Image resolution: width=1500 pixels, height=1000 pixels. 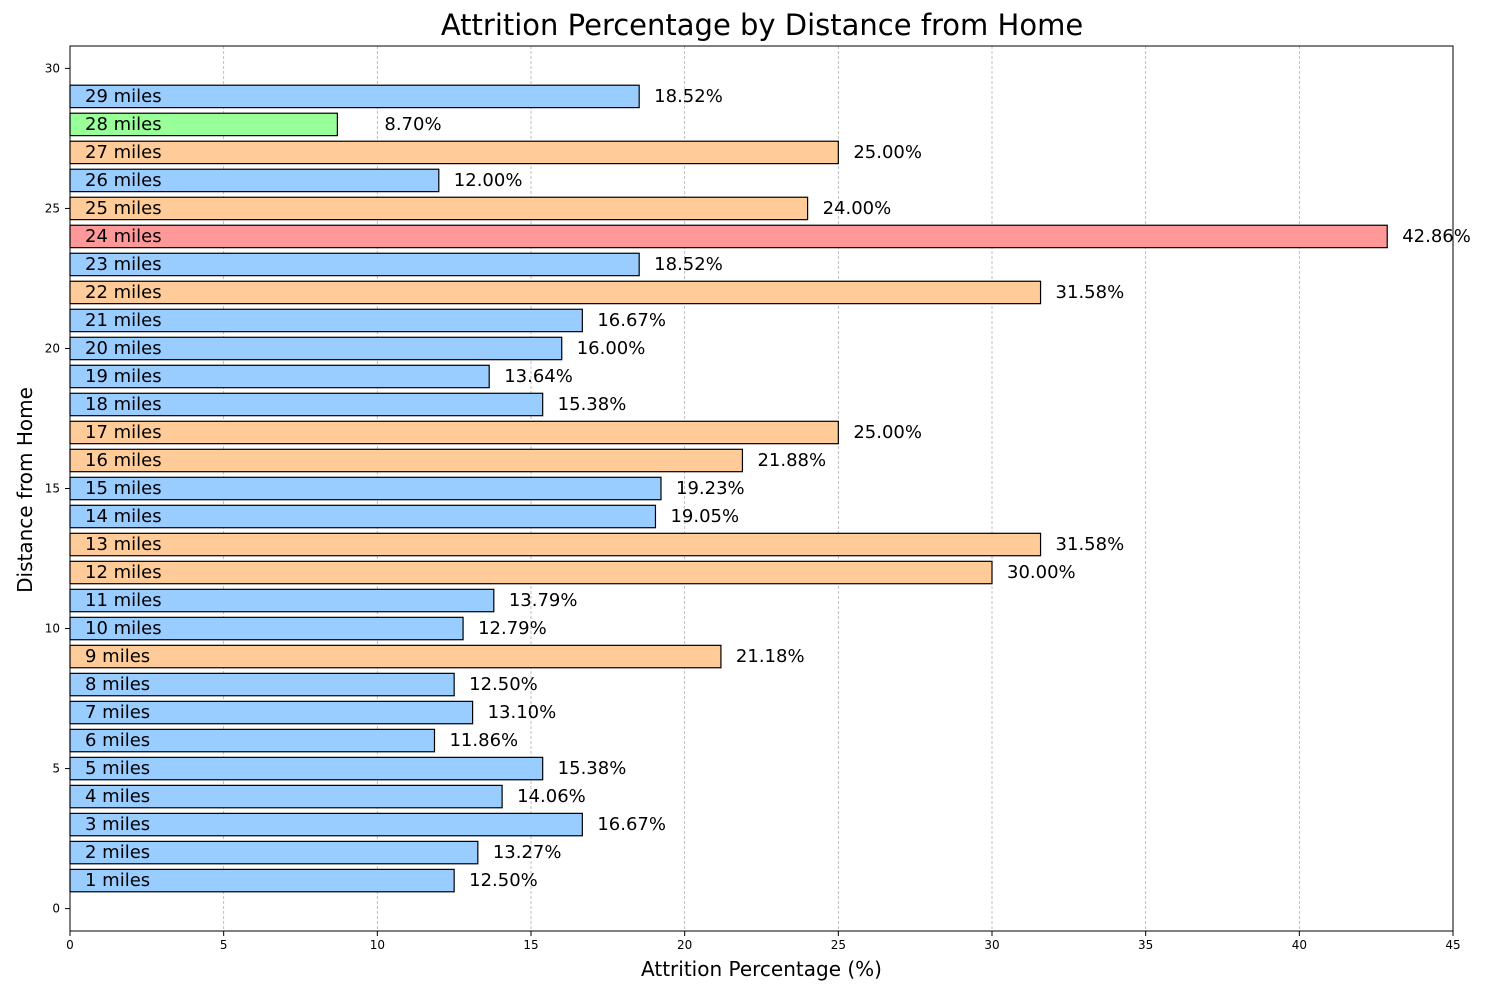 I want to click on bar-value-label: 11.86%, so click(x=483, y=740).